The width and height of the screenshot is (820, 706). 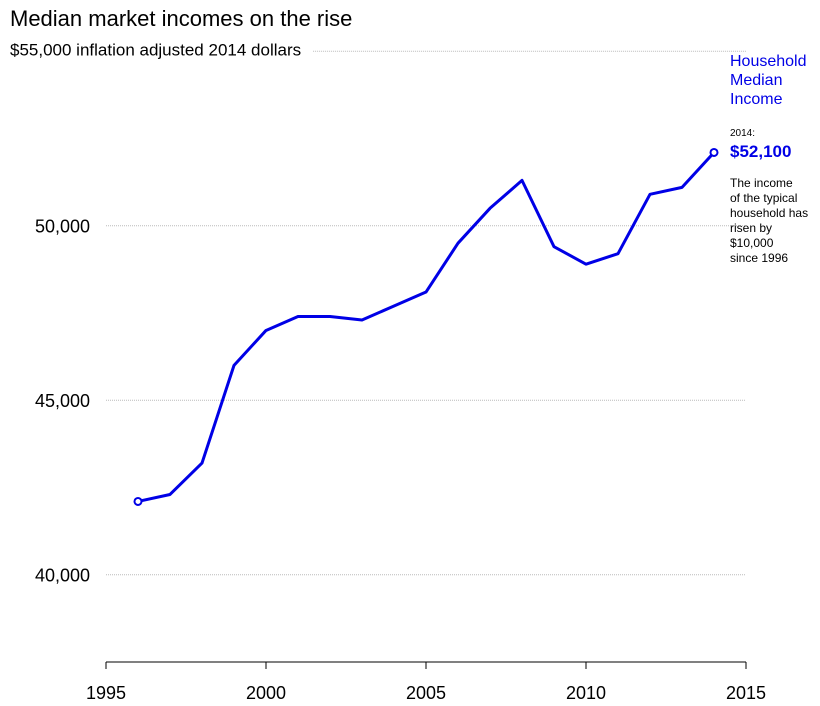 What do you see at coordinates (266, 693) in the screenshot?
I see `x-tick-label: 2000` at bounding box center [266, 693].